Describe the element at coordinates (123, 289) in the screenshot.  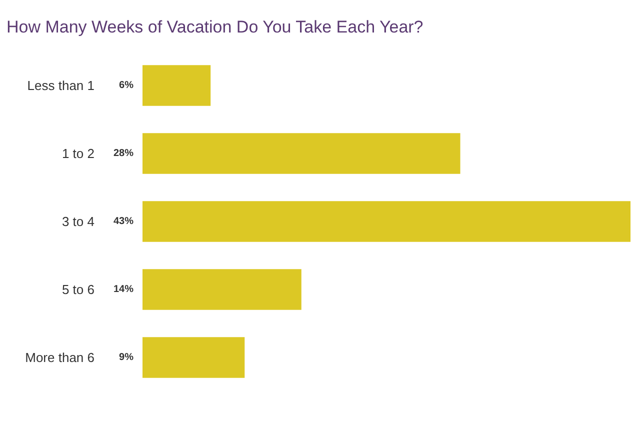
I see `data-label: 14%` at that location.